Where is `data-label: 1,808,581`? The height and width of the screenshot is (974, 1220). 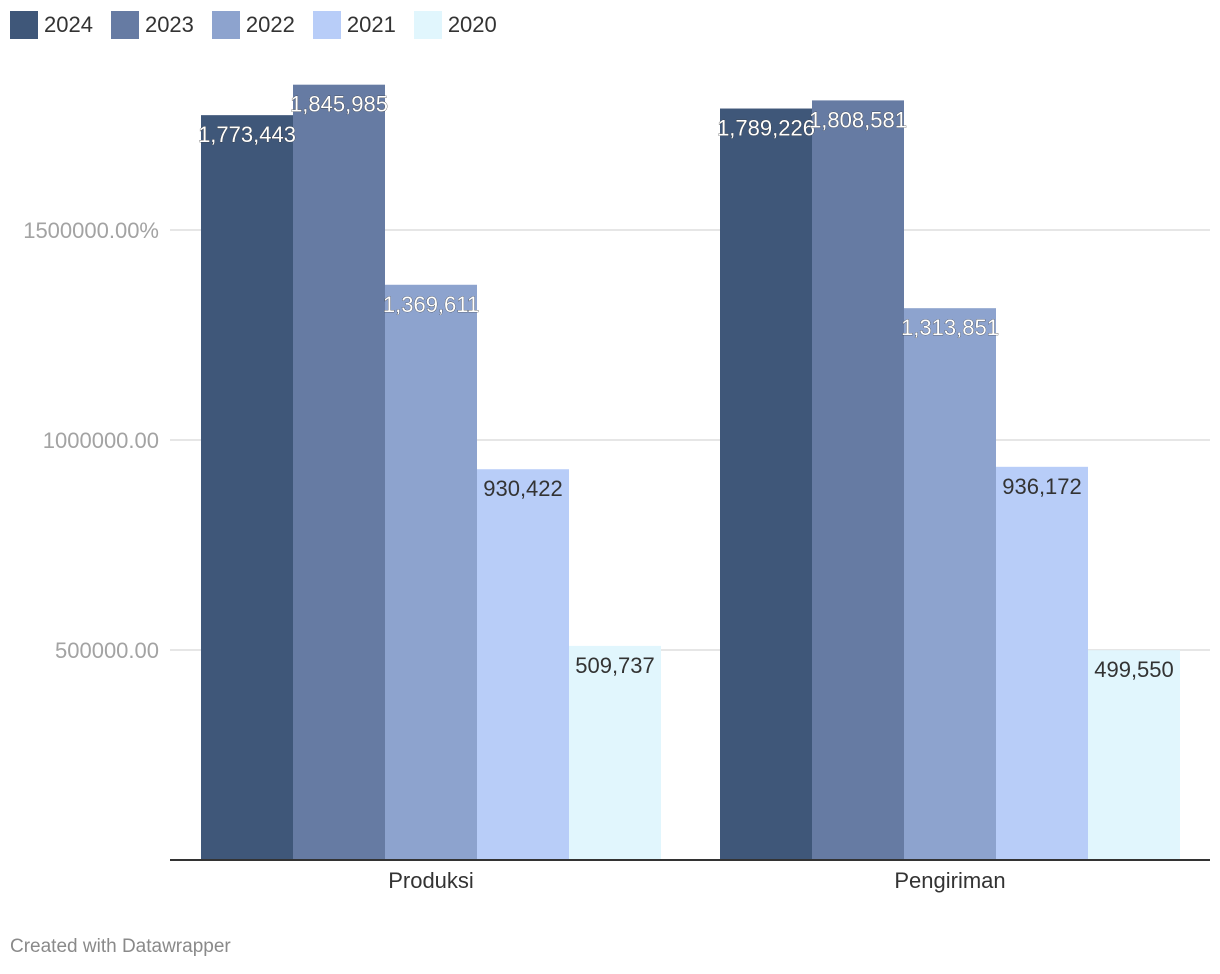
data-label: 1,808,581 is located at coordinates (858, 119).